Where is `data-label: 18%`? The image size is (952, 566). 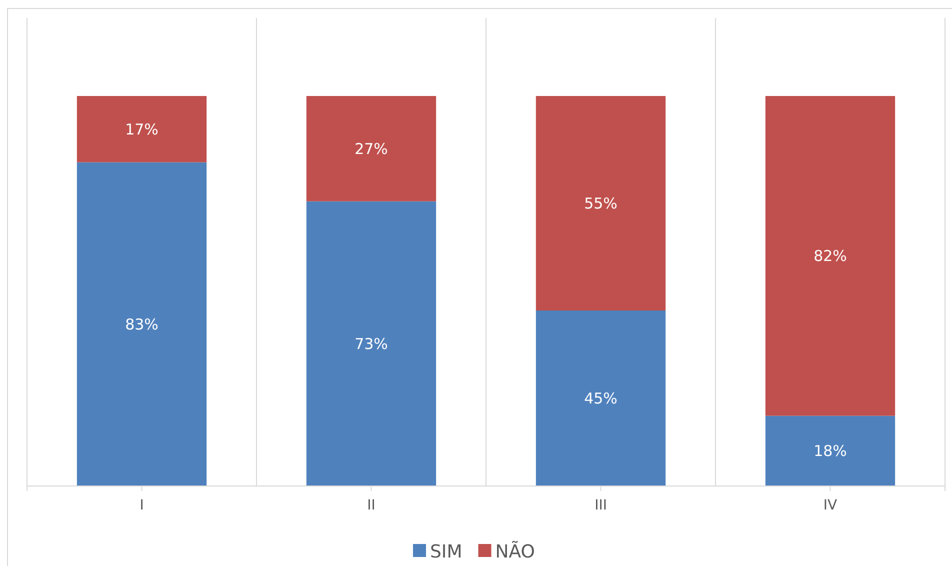 data-label: 18% is located at coordinates (830, 451).